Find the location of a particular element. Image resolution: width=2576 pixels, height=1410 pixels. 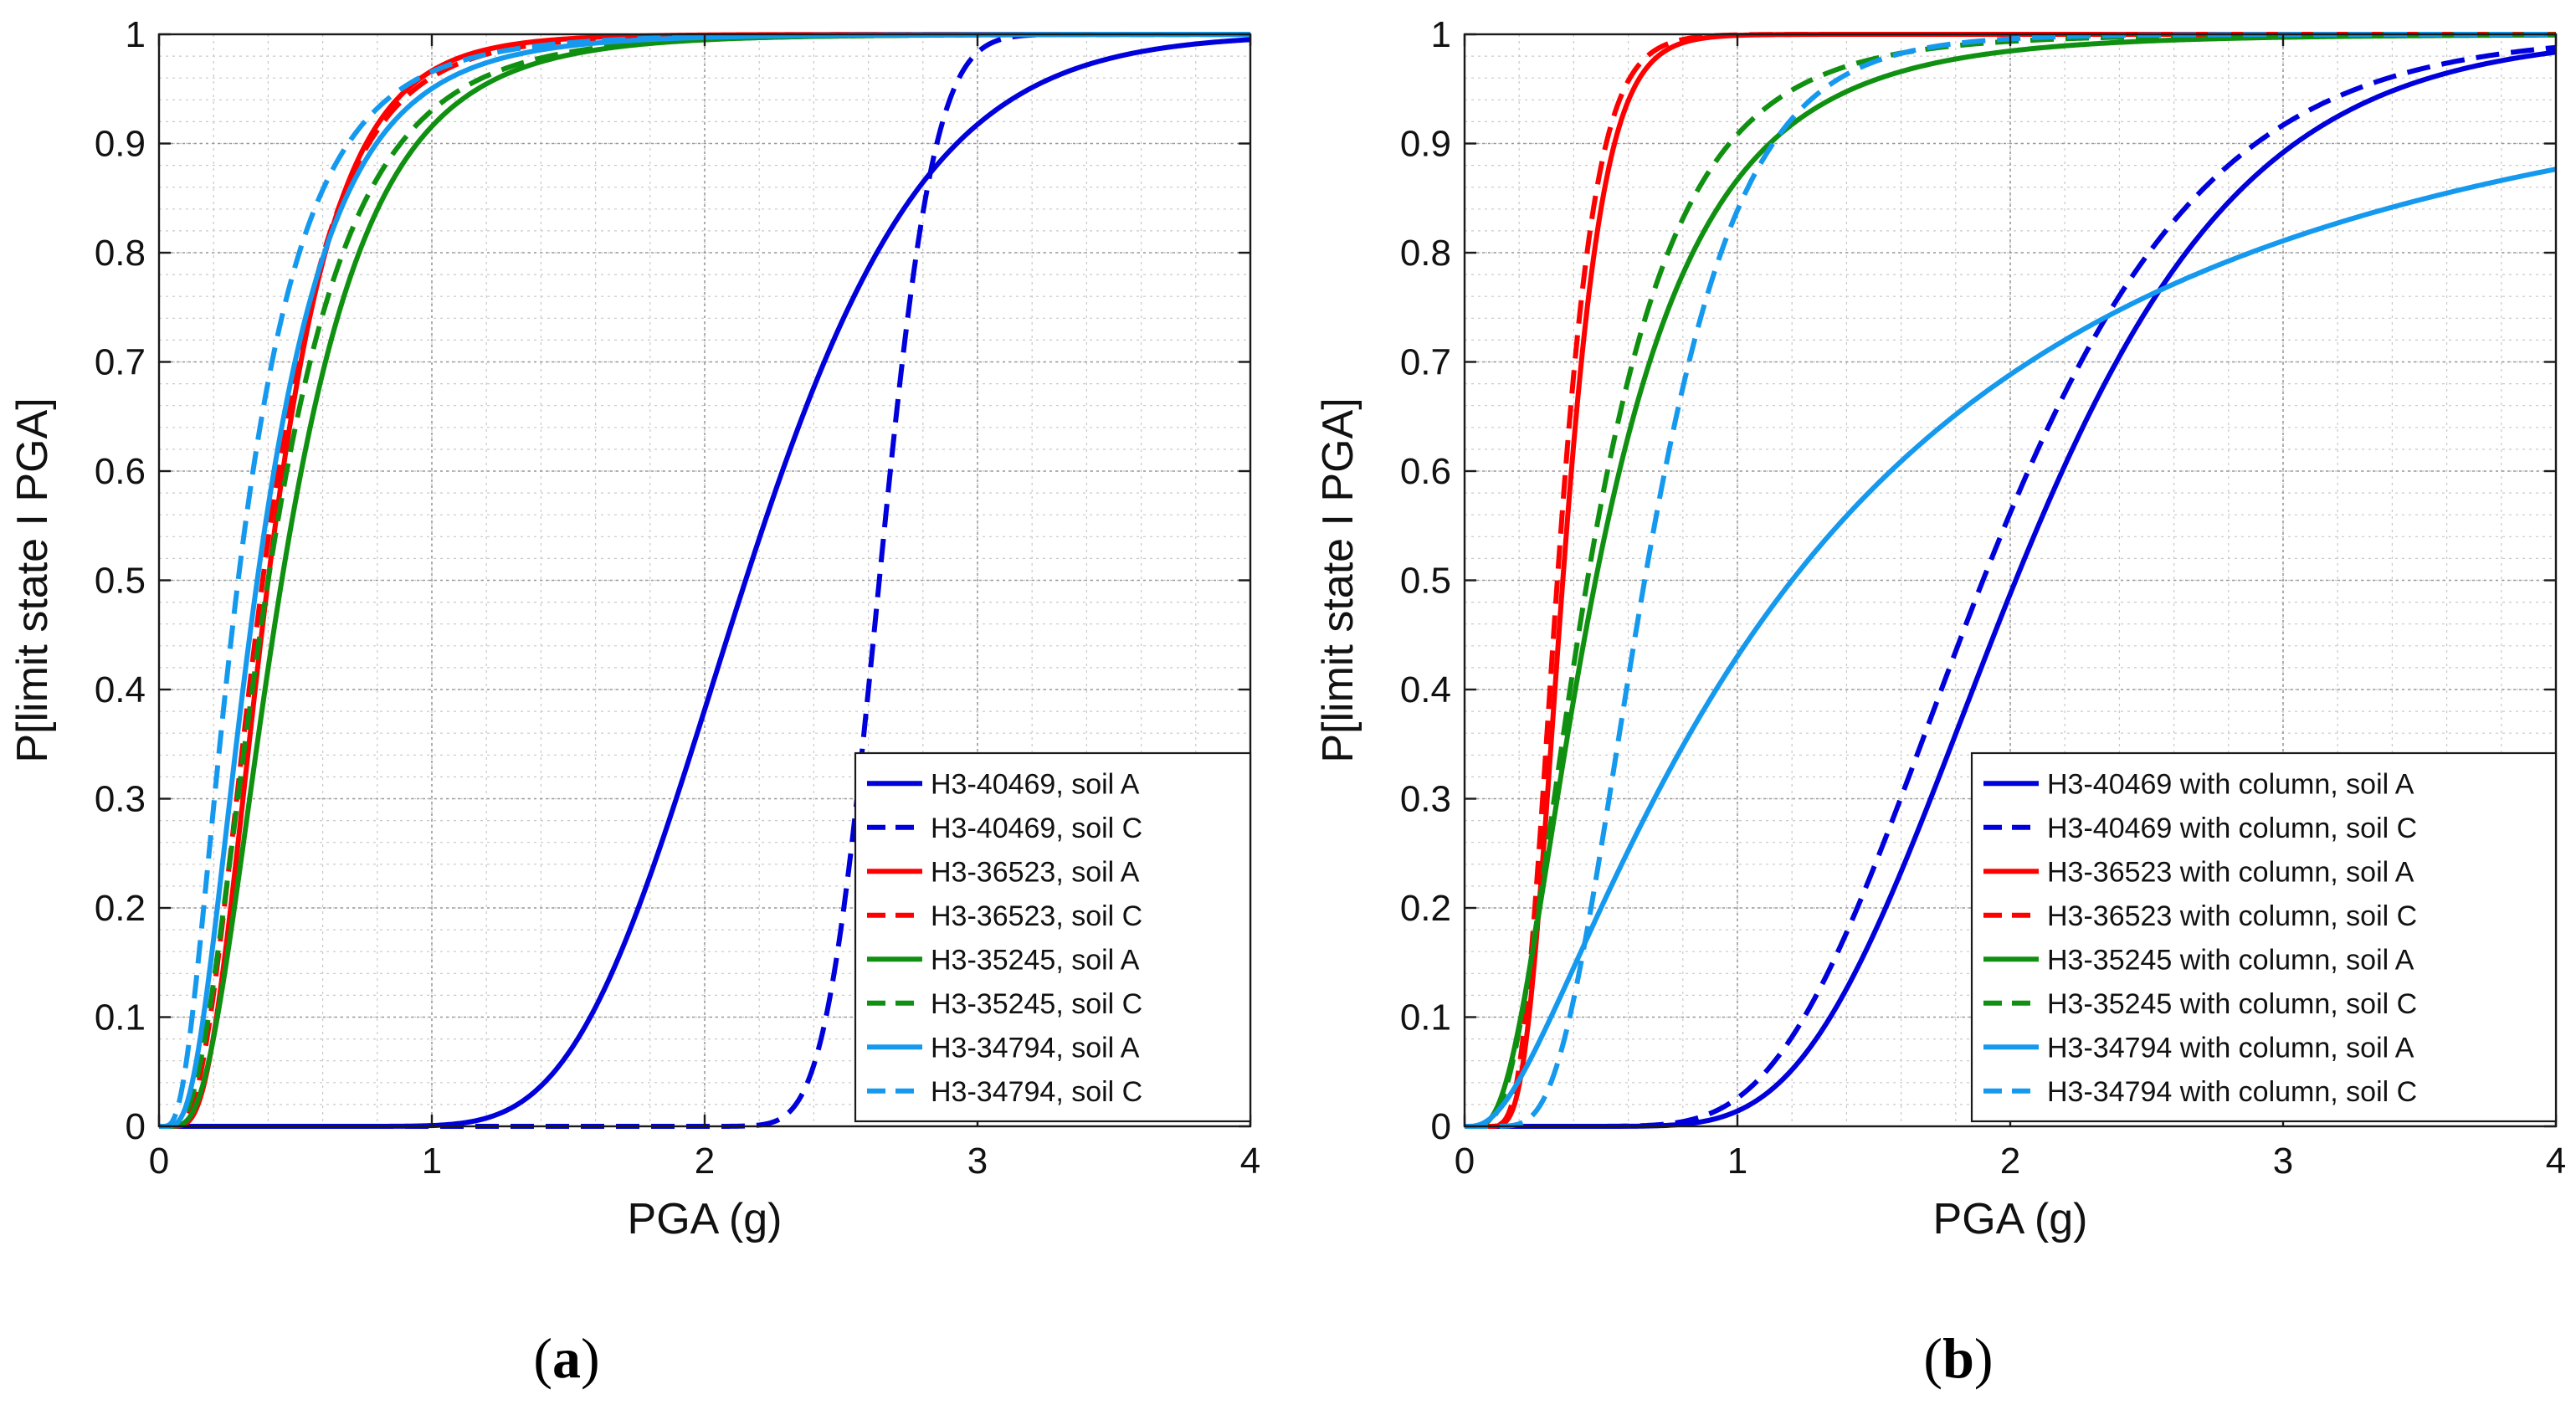

legend-label-1: H3-40469, soil A is located at coordinates (1035, 784).